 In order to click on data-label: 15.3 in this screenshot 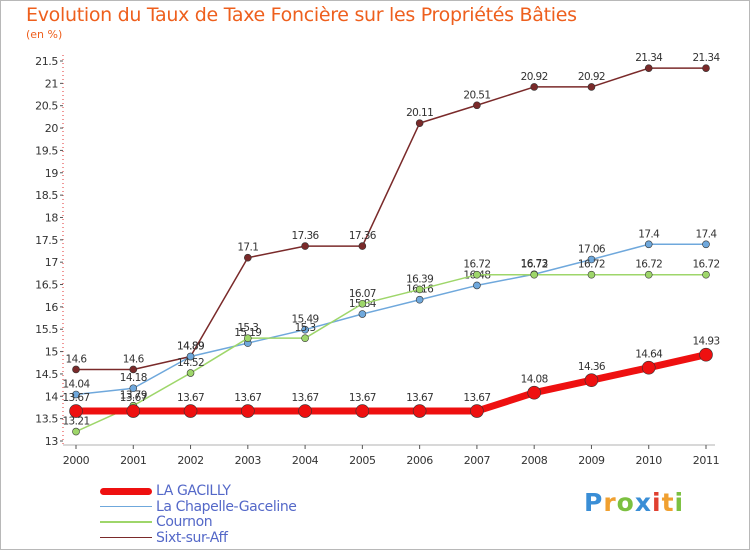, I will do `click(305, 328)`.